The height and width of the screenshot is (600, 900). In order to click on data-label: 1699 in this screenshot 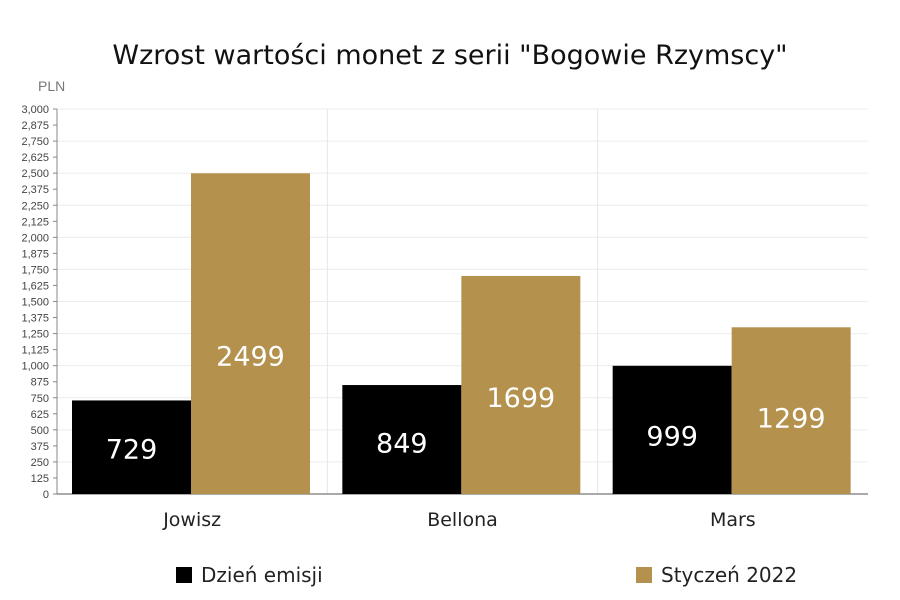, I will do `click(520, 398)`.